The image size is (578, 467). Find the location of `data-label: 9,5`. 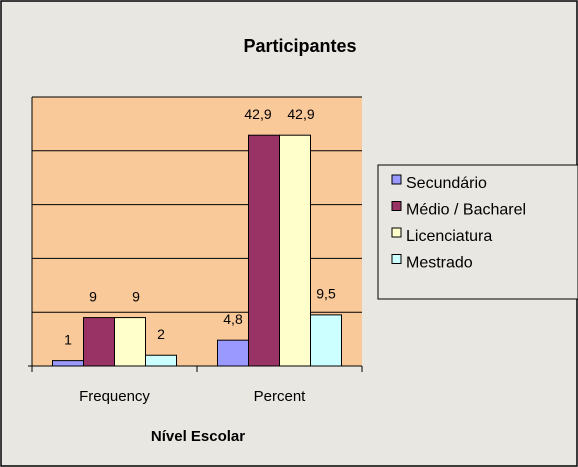

data-label: 9,5 is located at coordinates (326, 294).